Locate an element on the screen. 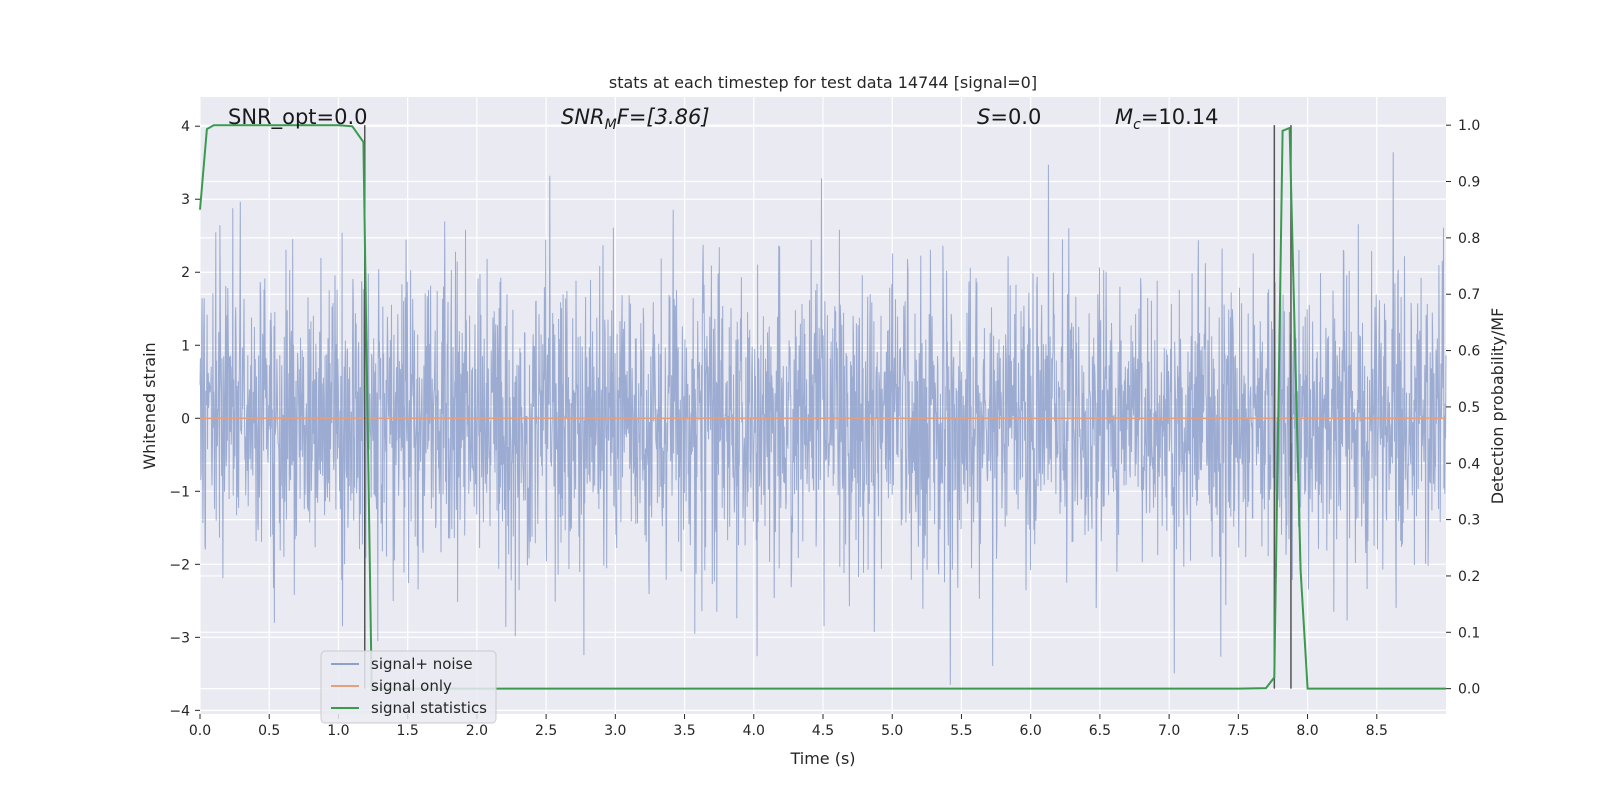 This screenshot has height=800, width=1600. y2-tick-label: 1.0 is located at coordinates (1469, 126).